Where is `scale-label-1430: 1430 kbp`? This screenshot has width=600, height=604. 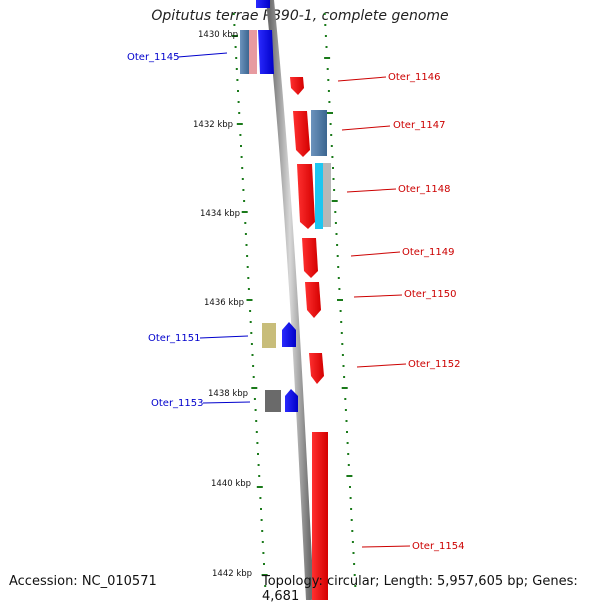 scale-label-1430: 1430 kbp is located at coordinates (218, 35).